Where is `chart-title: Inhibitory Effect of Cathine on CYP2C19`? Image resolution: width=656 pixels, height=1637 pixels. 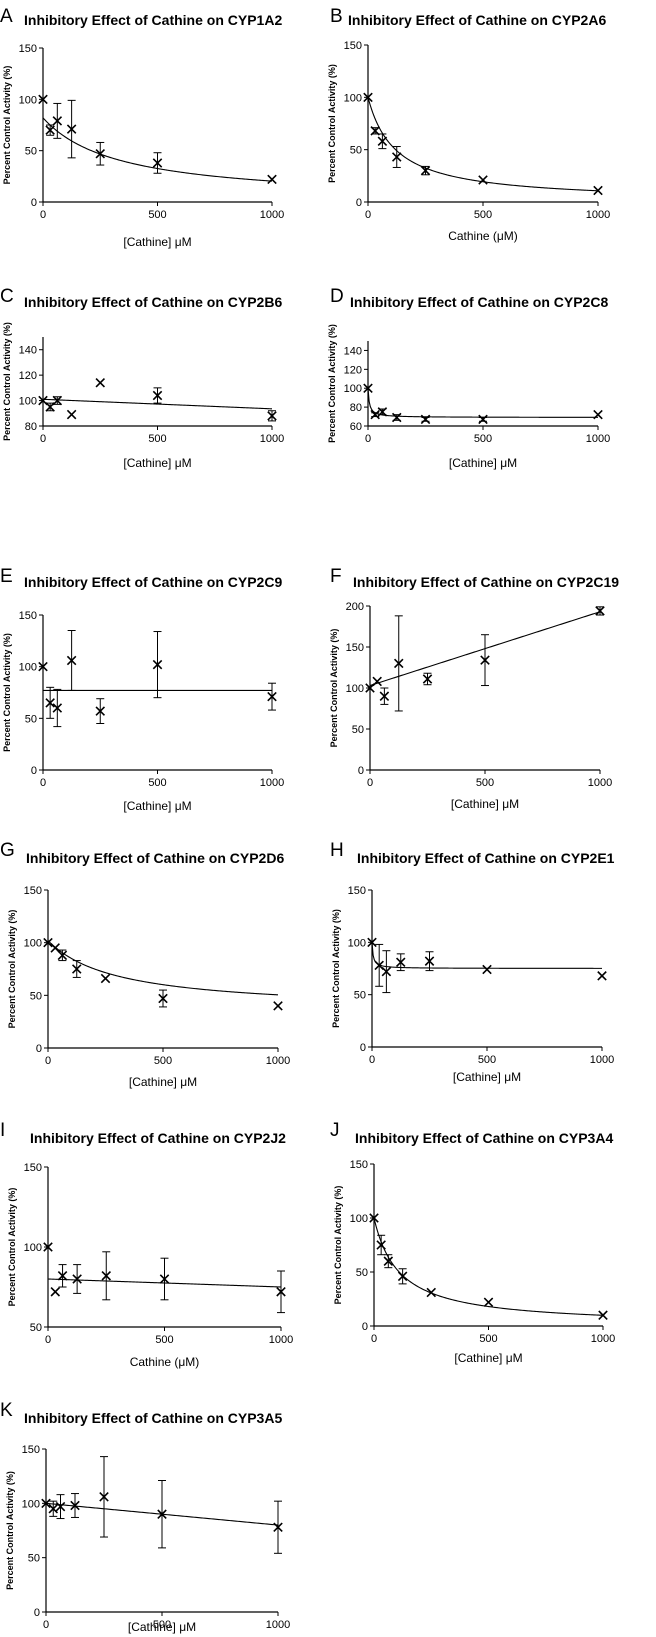 chart-title: Inhibitory Effect of Cathine on CYP2C19 is located at coordinates (486, 582).